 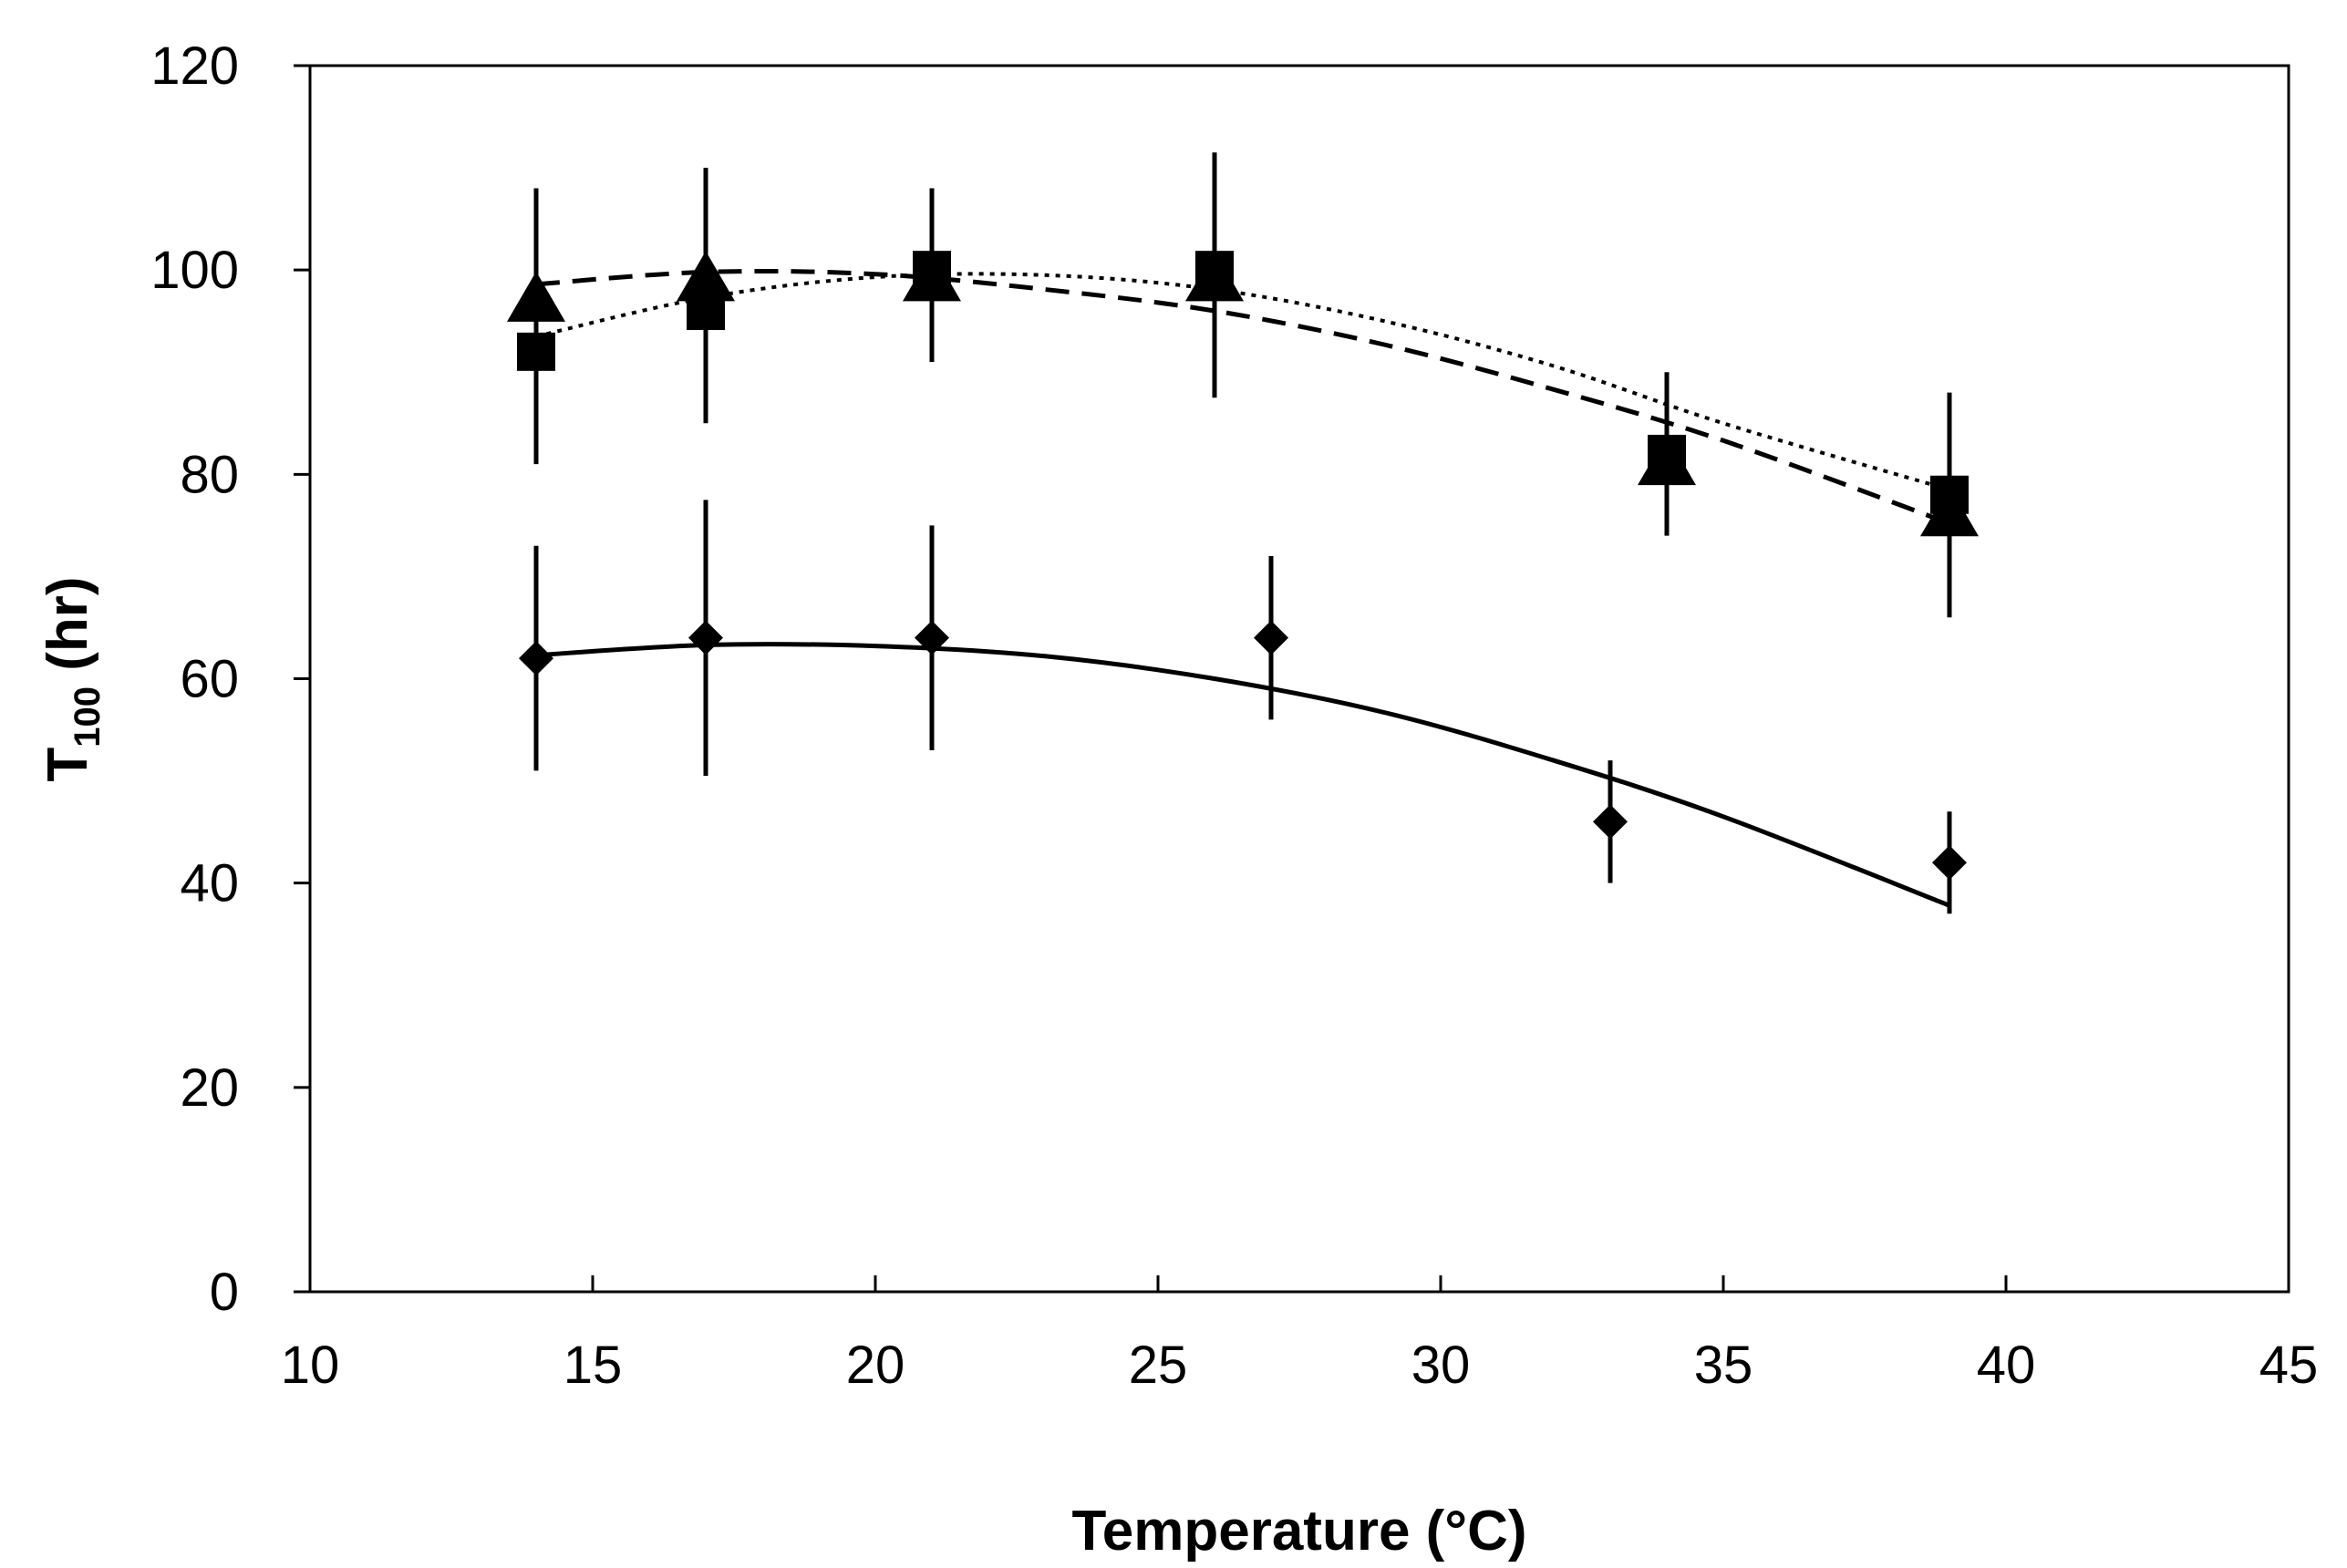 What do you see at coordinates (209, 679) in the screenshot?
I see `y-tick-label: 60` at bounding box center [209, 679].